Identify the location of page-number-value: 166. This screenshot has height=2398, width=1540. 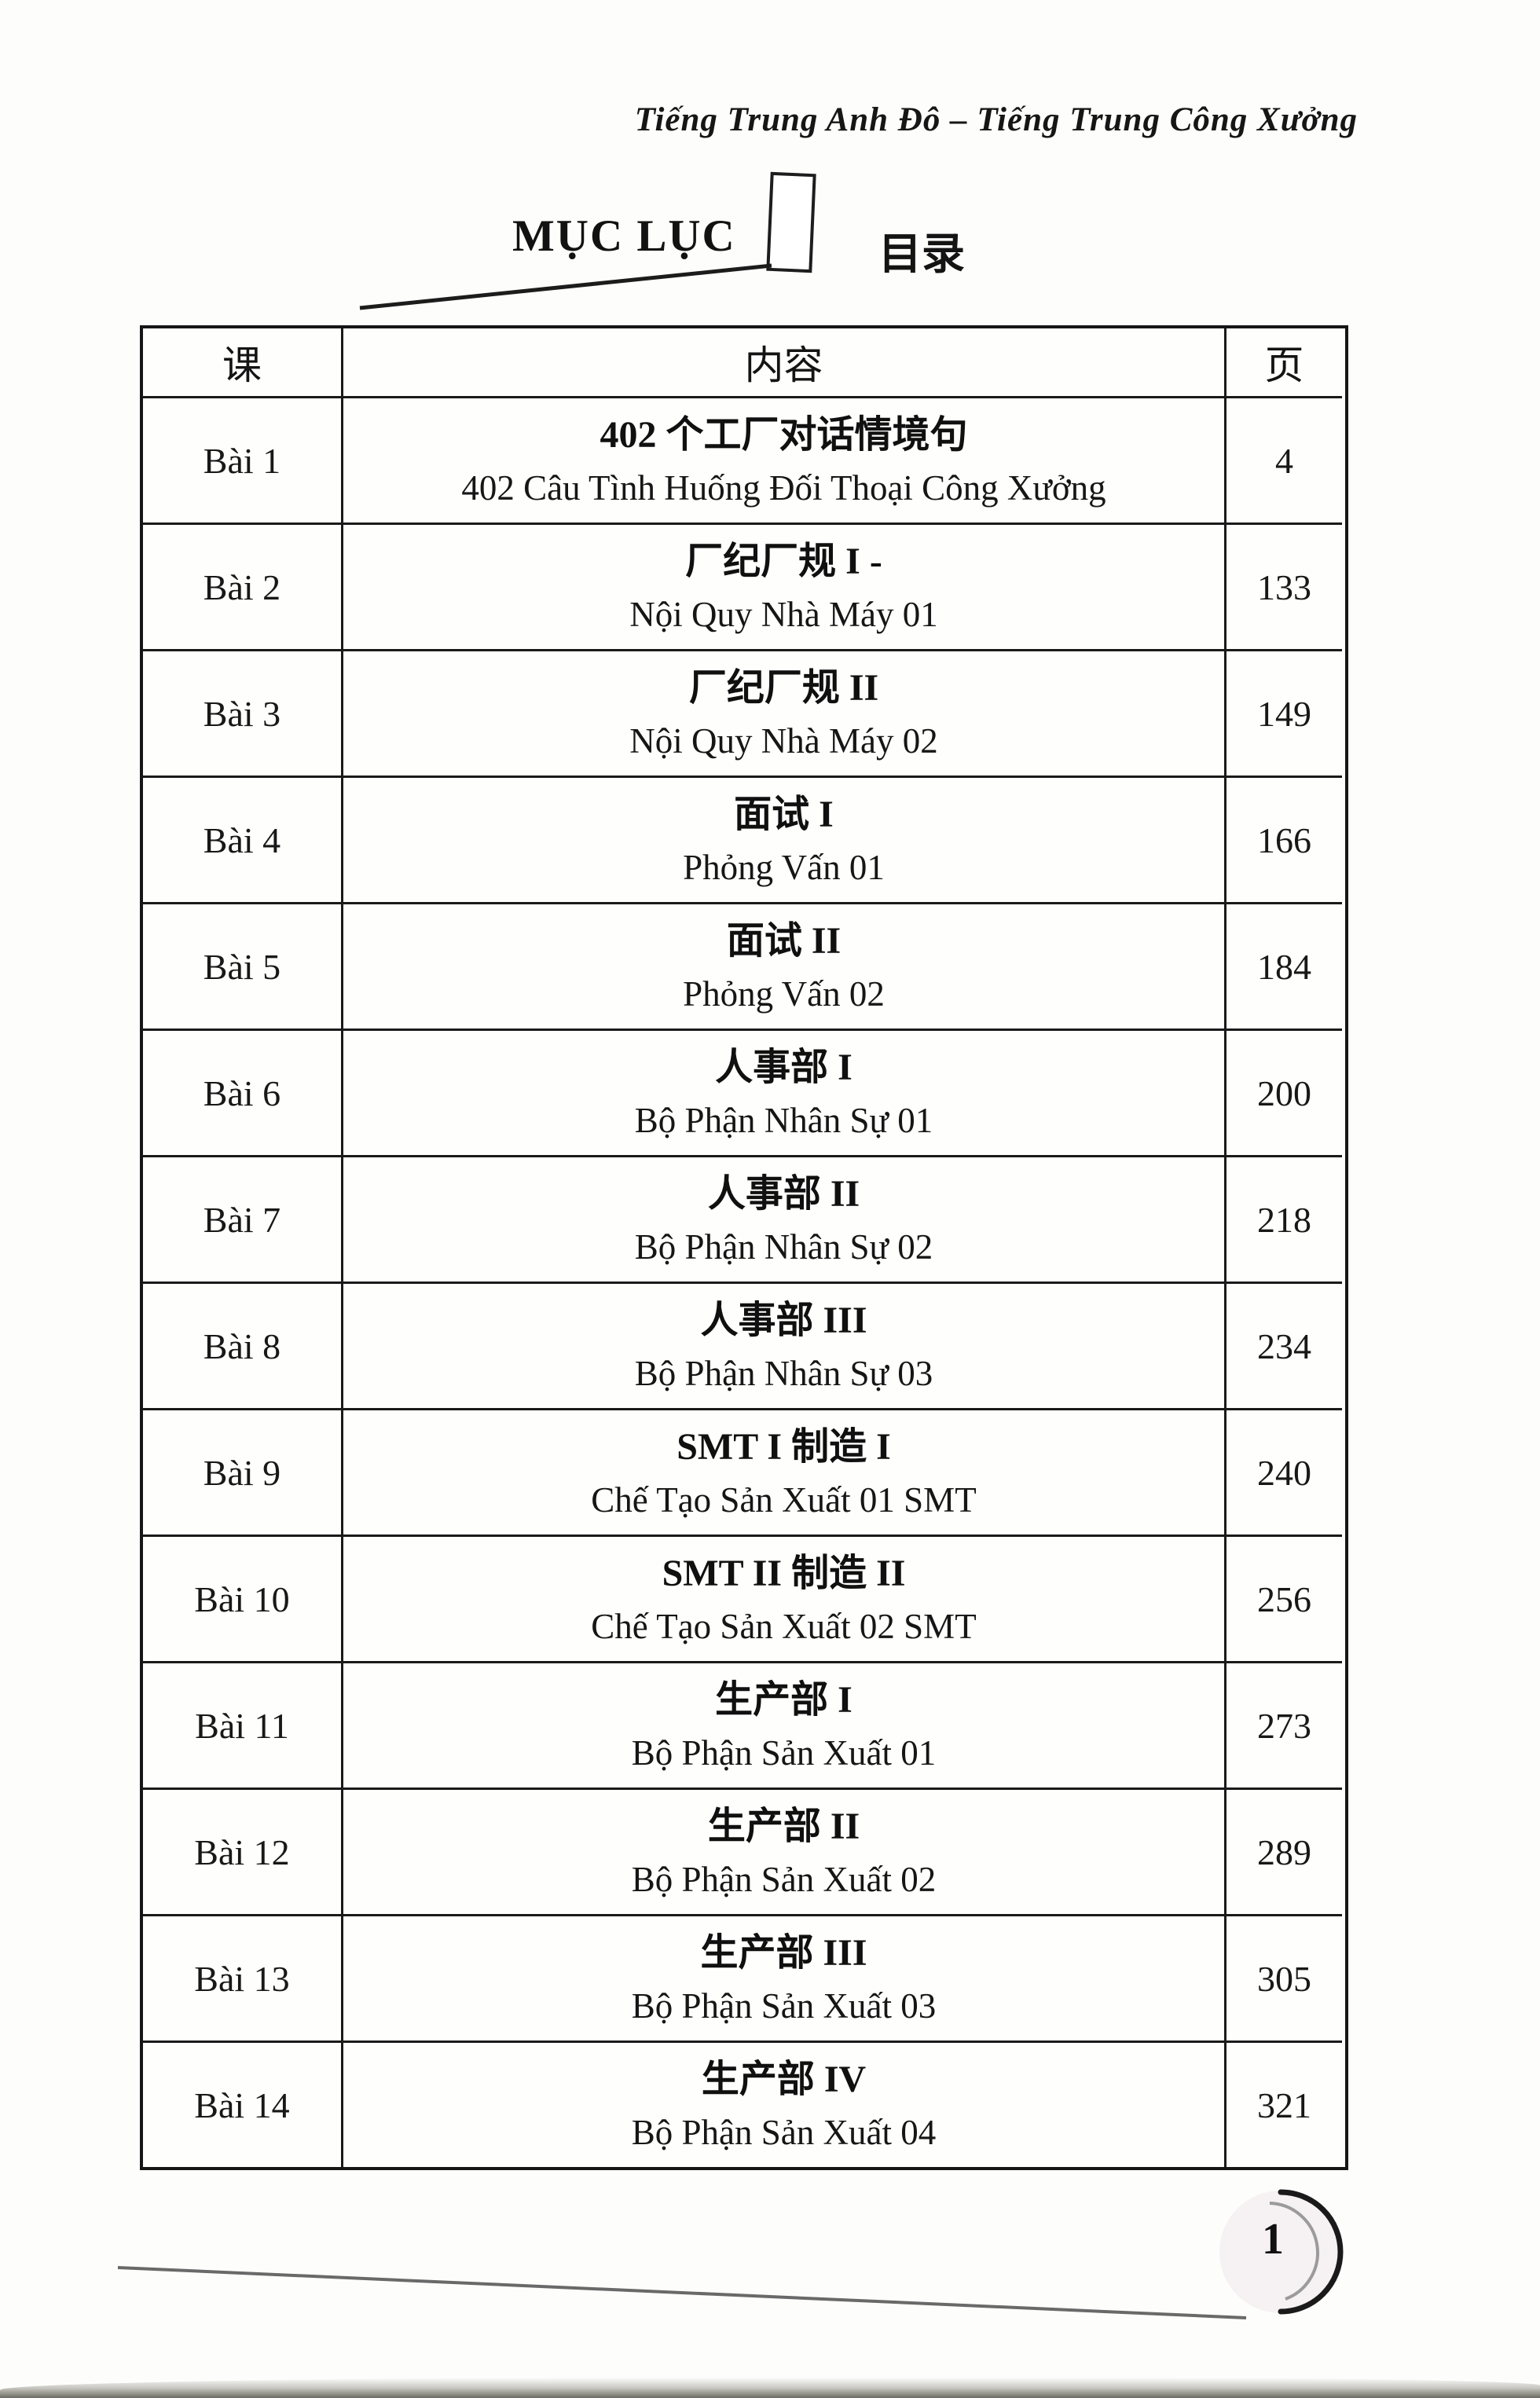
(1284, 840).